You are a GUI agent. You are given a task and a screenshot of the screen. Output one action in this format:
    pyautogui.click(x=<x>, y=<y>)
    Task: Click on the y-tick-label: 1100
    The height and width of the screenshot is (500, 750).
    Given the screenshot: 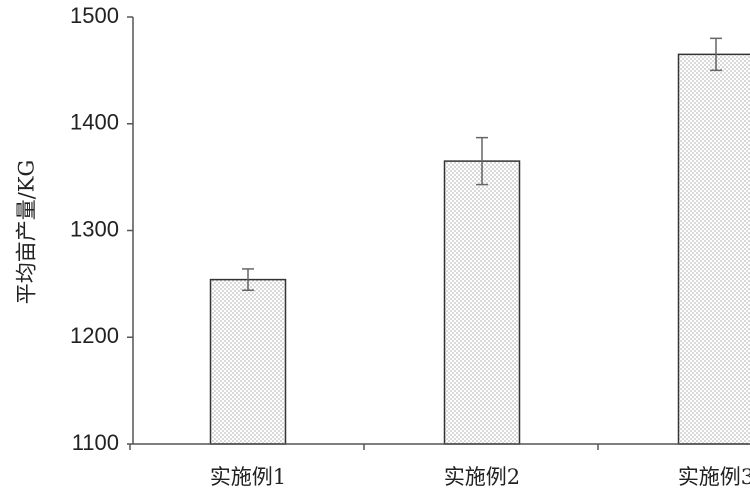 What is the action you would take?
    pyautogui.click(x=95, y=442)
    